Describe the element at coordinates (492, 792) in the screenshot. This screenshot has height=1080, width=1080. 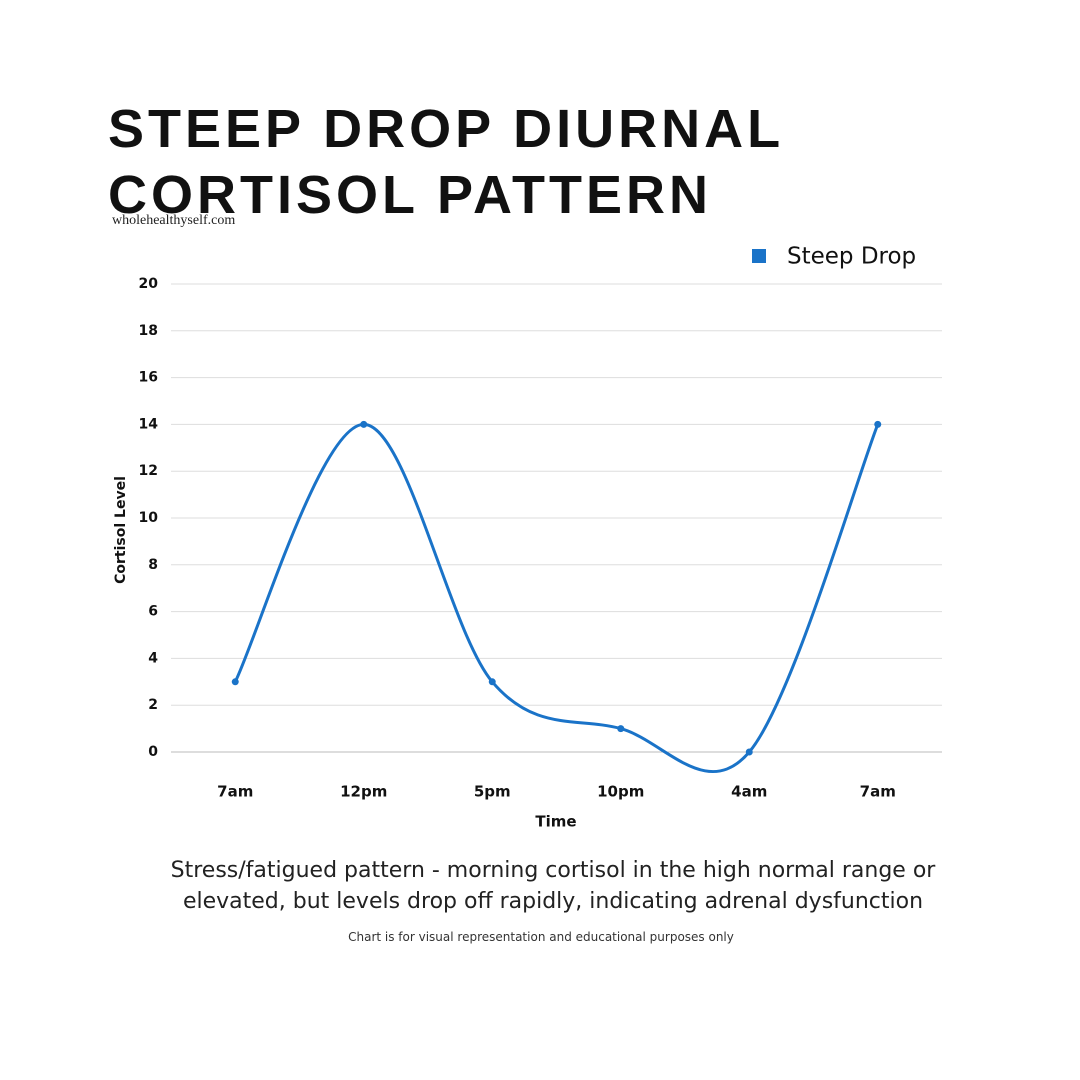
I see `x-tick-label: 5pm` at that location.